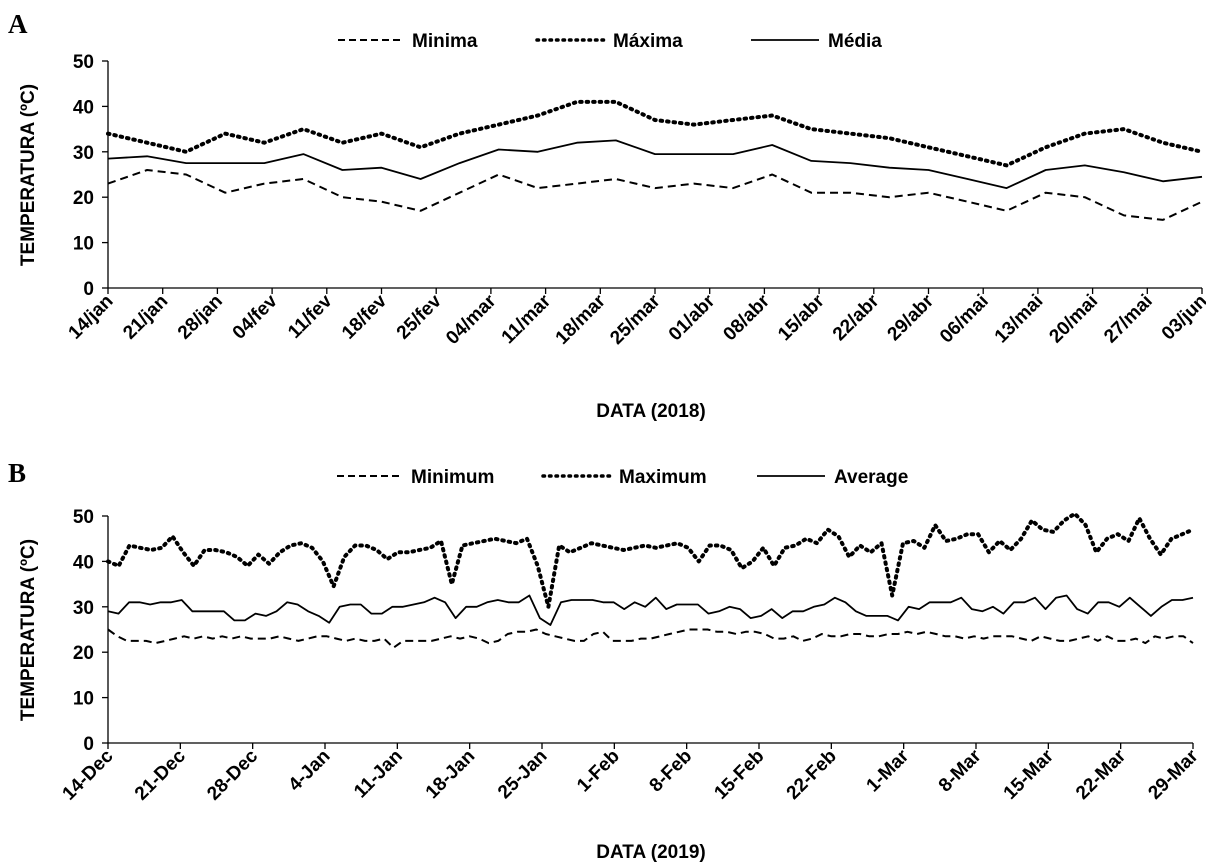 The image size is (1206, 866). What do you see at coordinates (83, 653) in the screenshot?
I see `panel-b-y-tick-label: 20` at bounding box center [83, 653].